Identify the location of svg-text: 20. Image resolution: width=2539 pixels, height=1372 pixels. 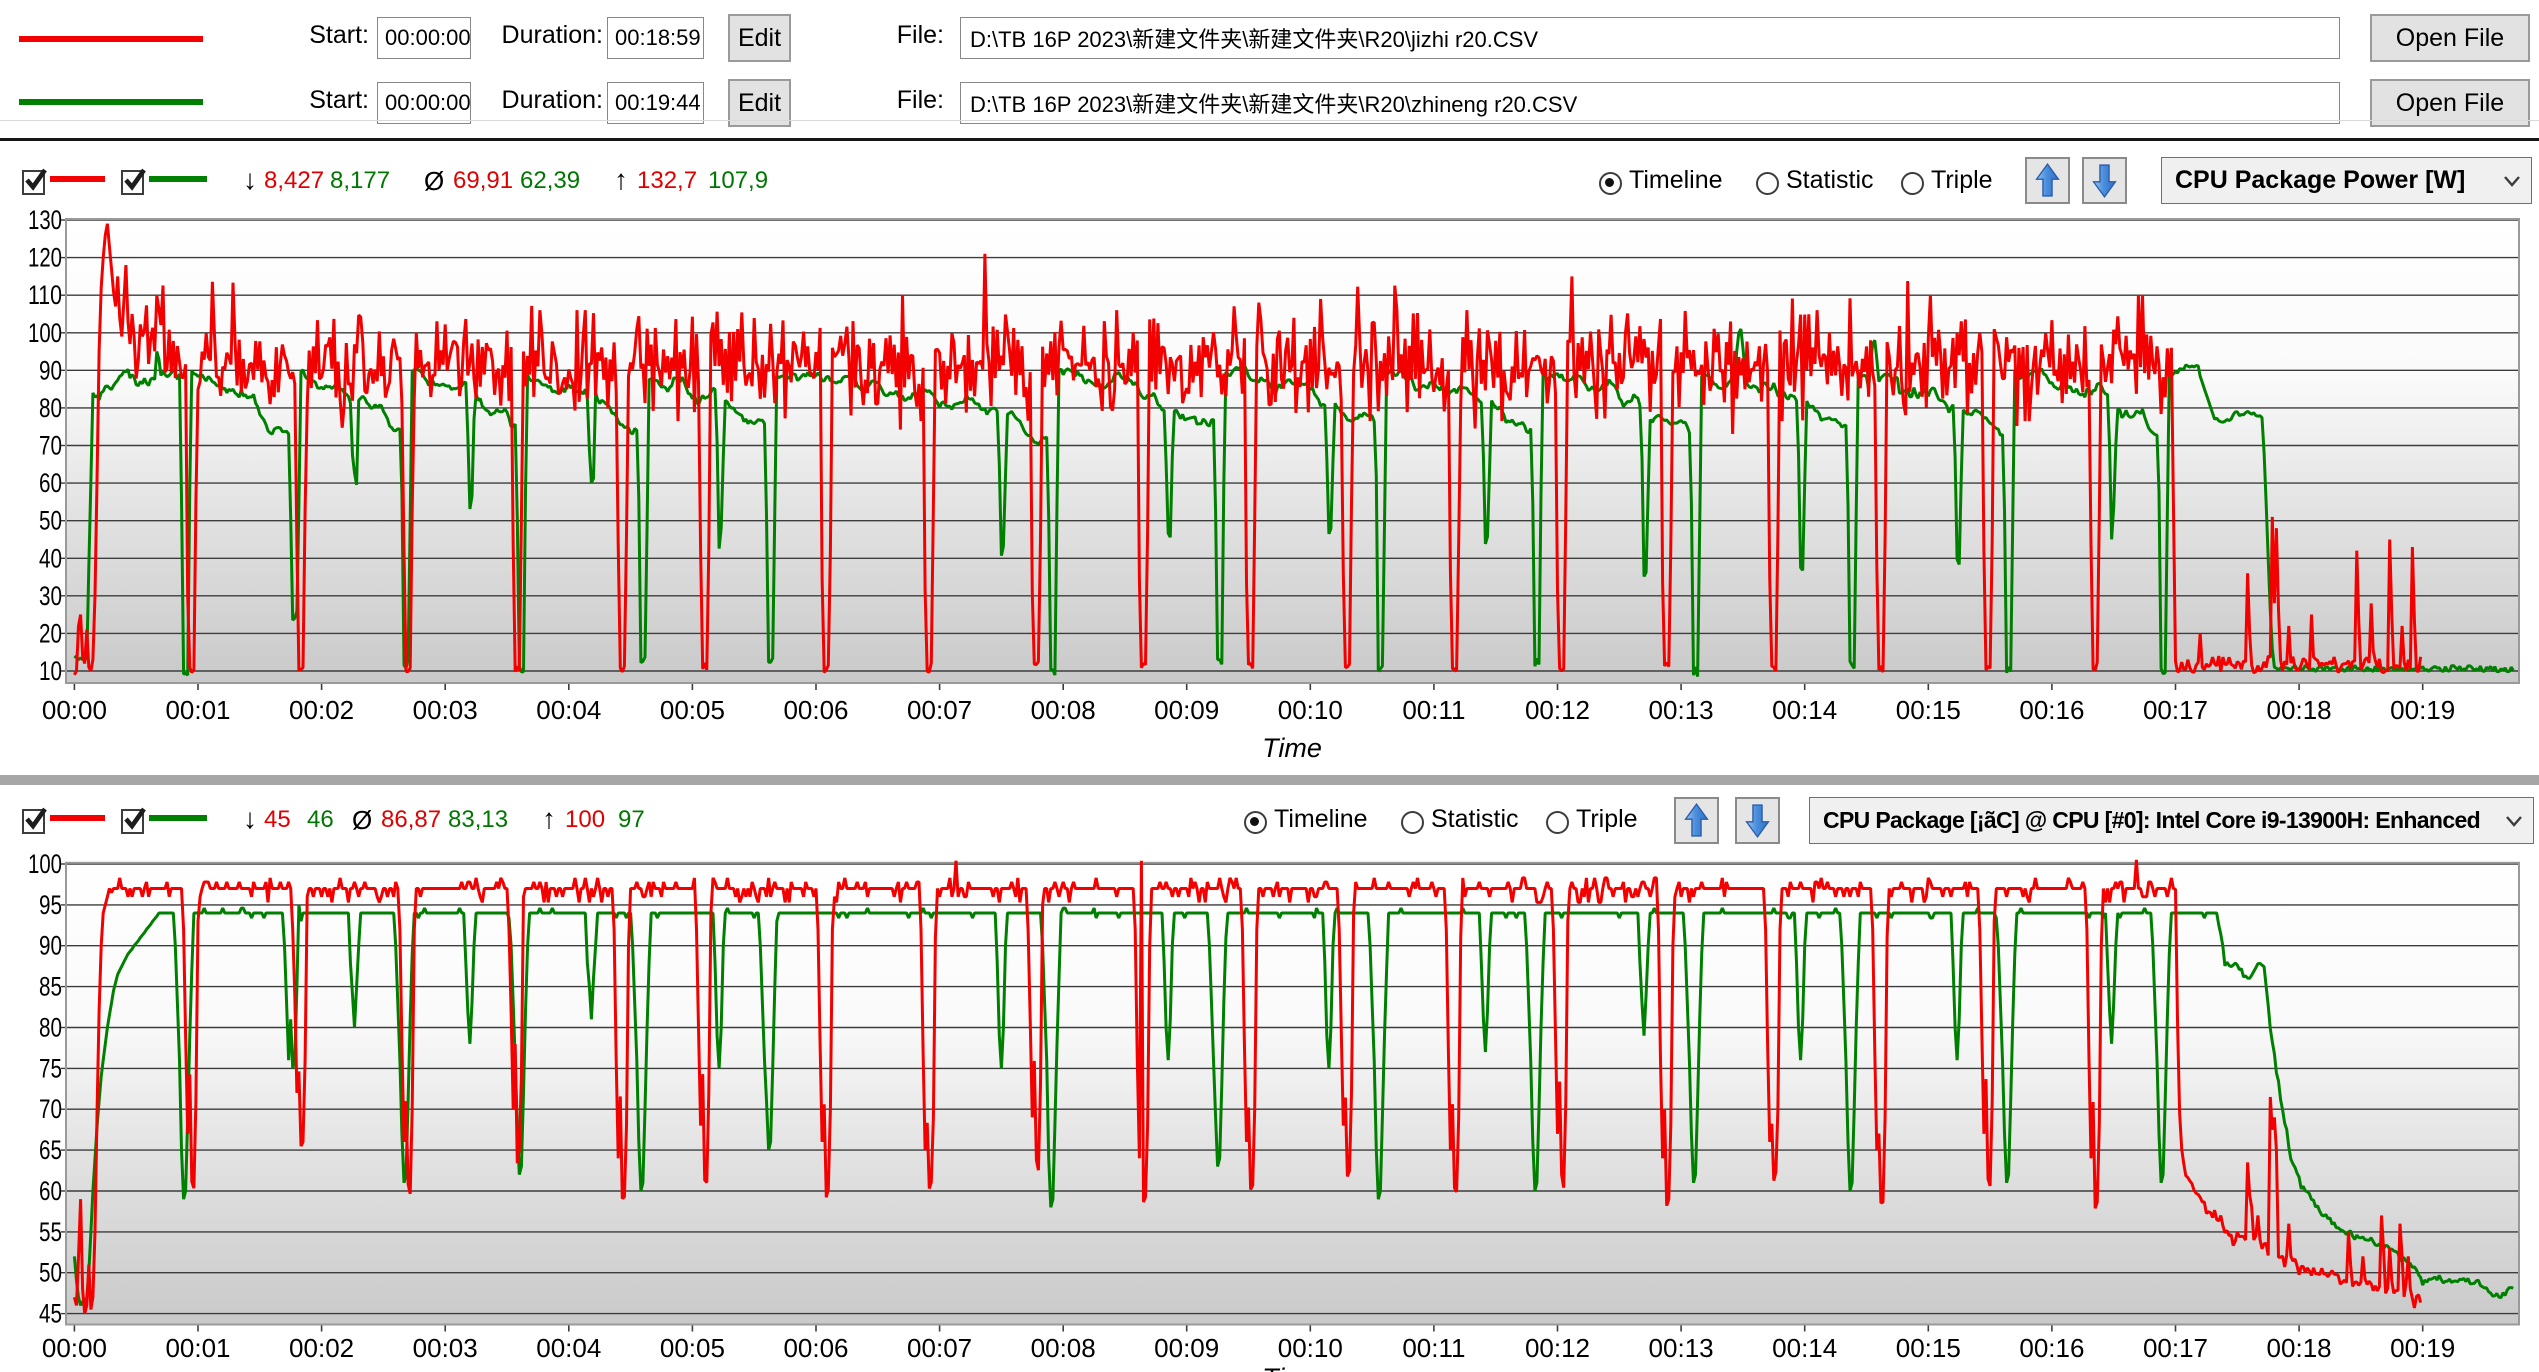
(50, 633).